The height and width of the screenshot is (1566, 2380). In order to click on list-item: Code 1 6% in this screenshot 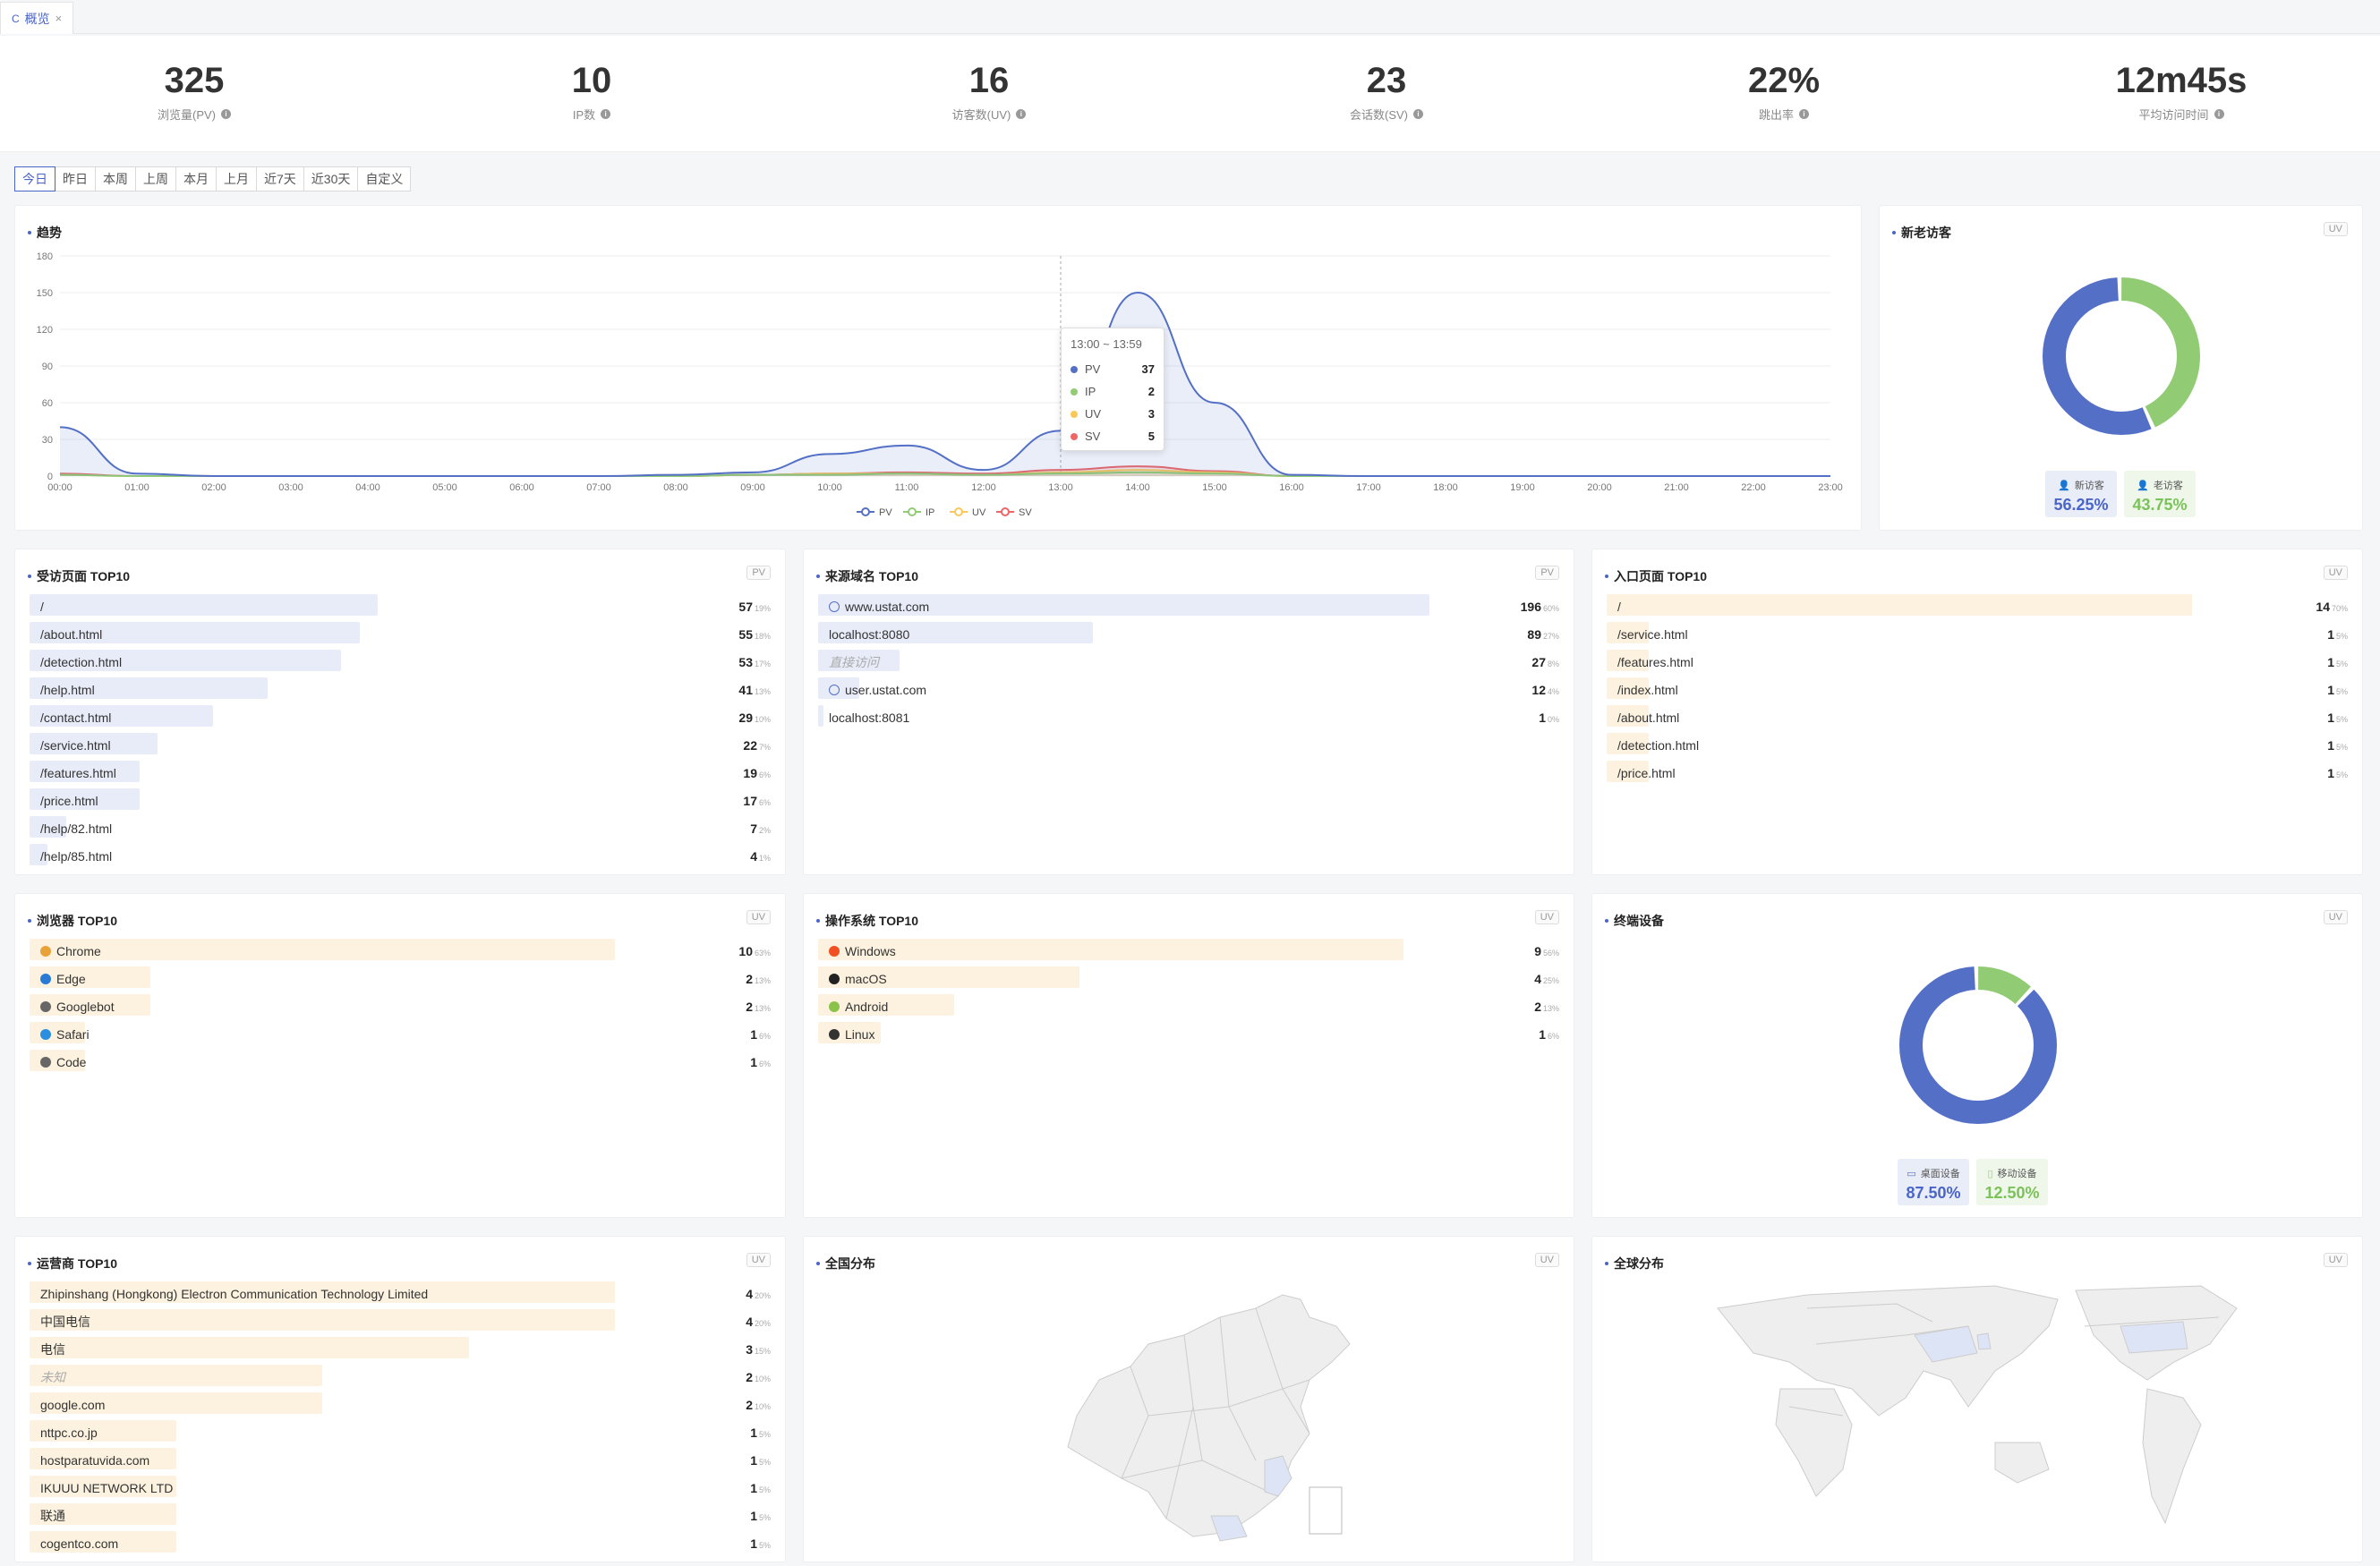, I will do `click(401, 1062)`.